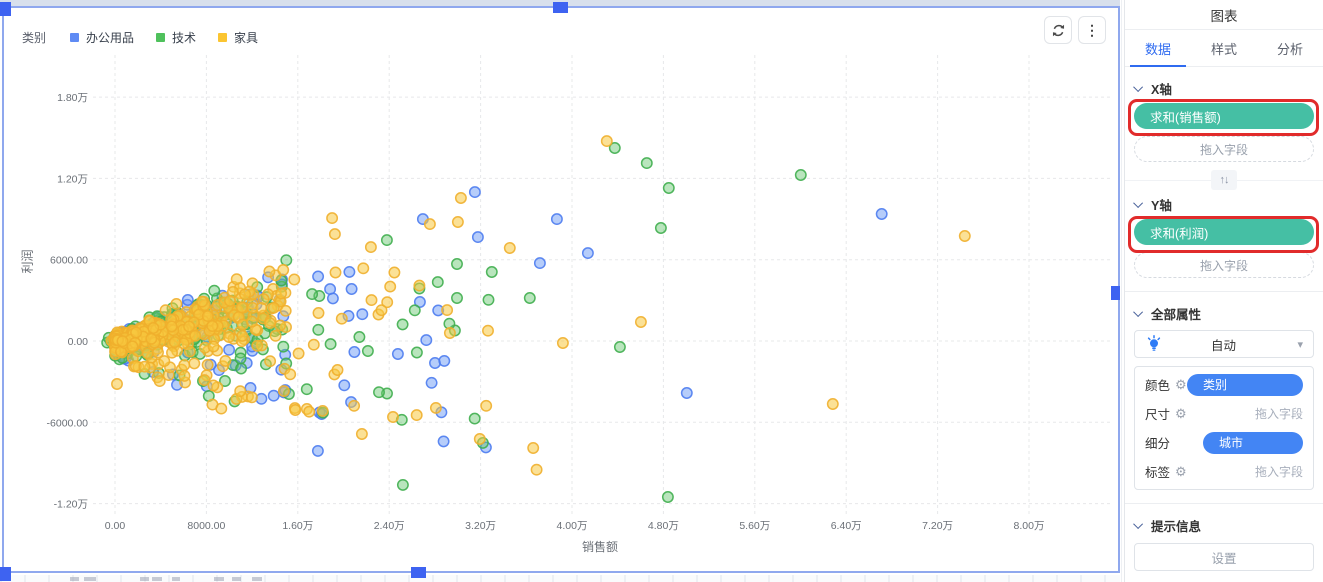 This screenshot has width=1323, height=582. I want to click on svg-text: 3.20万, so click(480, 526).